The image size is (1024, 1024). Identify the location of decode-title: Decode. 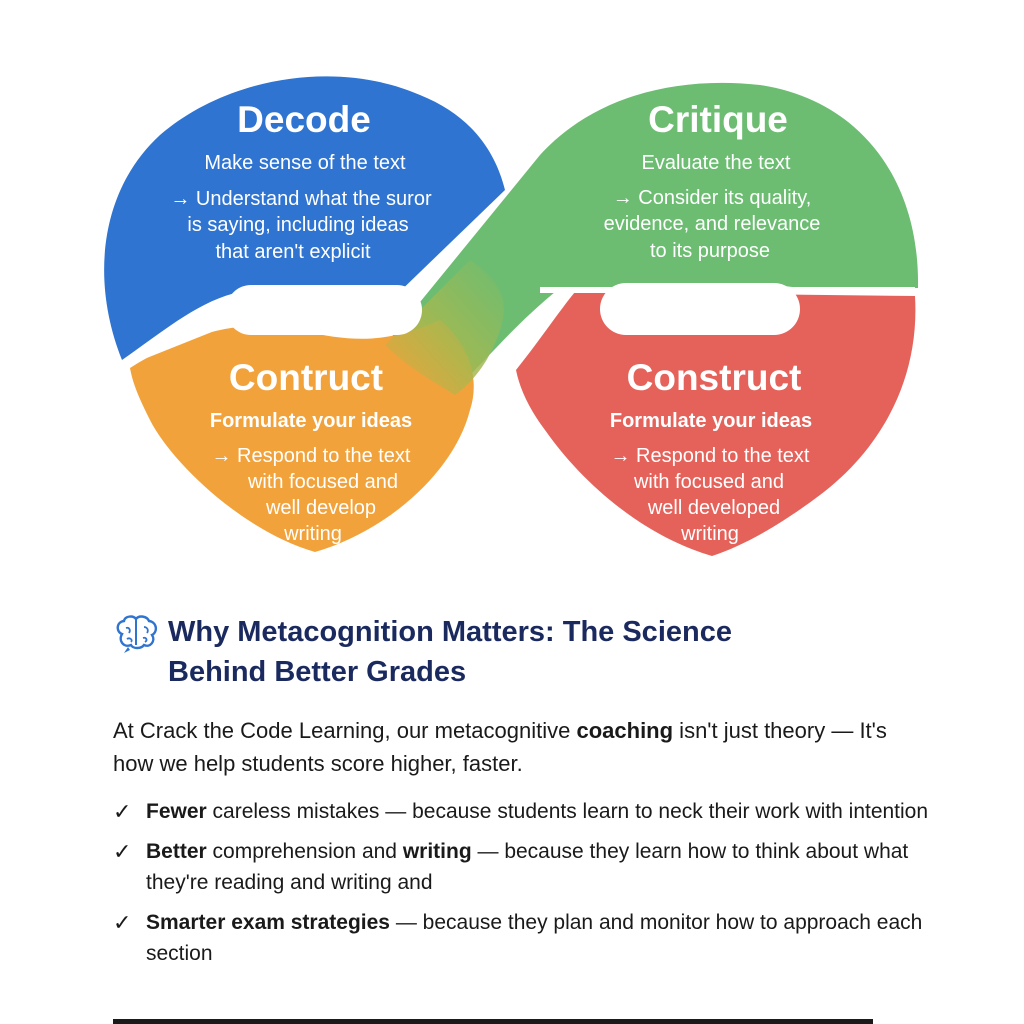
(304, 119).